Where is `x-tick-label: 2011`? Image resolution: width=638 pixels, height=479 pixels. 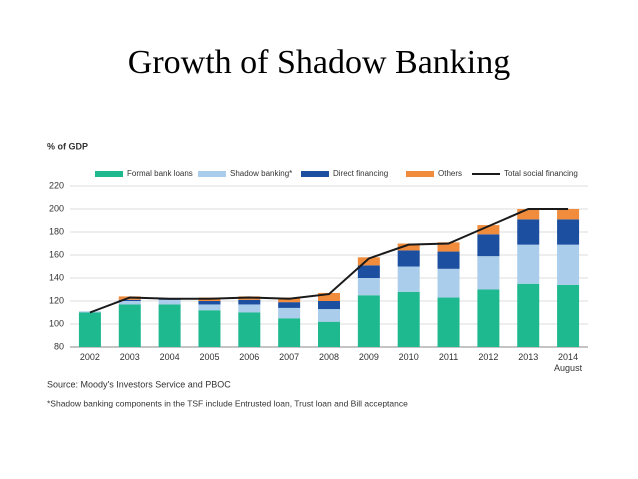
x-tick-label: 2011 is located at coordinates (448, 357).